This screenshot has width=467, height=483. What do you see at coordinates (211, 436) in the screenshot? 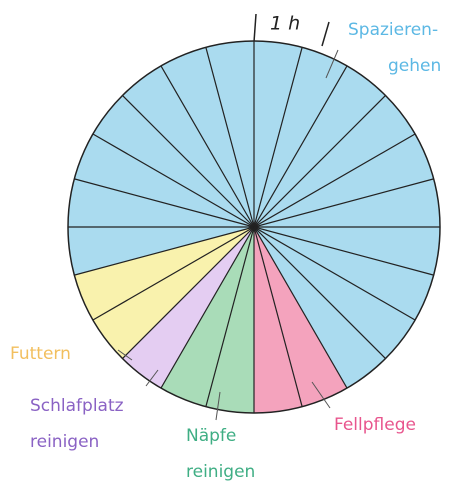
I see `slice-label: Näpfe` at bounding box center [211, 436].